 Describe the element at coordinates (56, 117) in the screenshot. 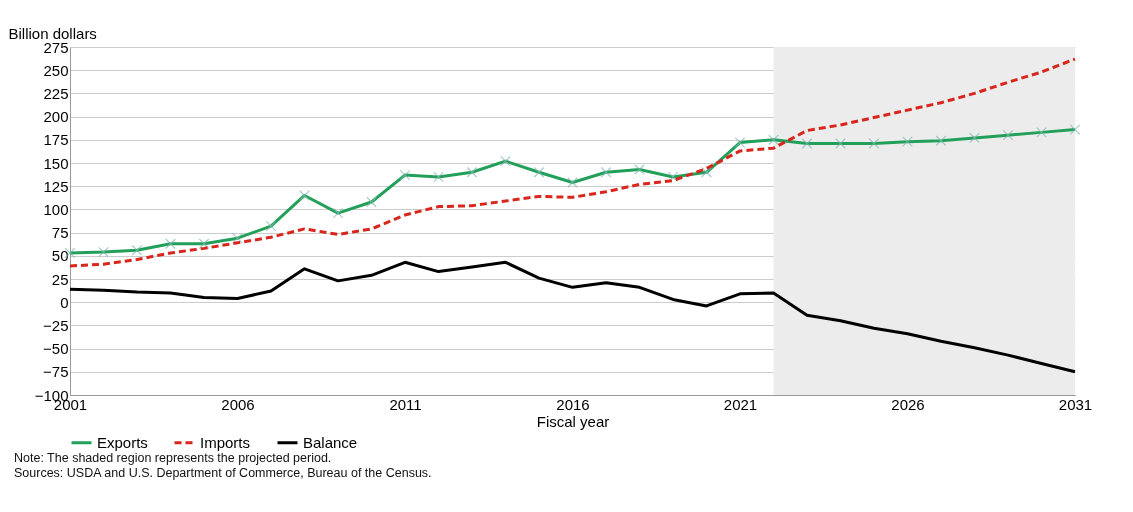

I see `y-tick-label: 200` at that location.